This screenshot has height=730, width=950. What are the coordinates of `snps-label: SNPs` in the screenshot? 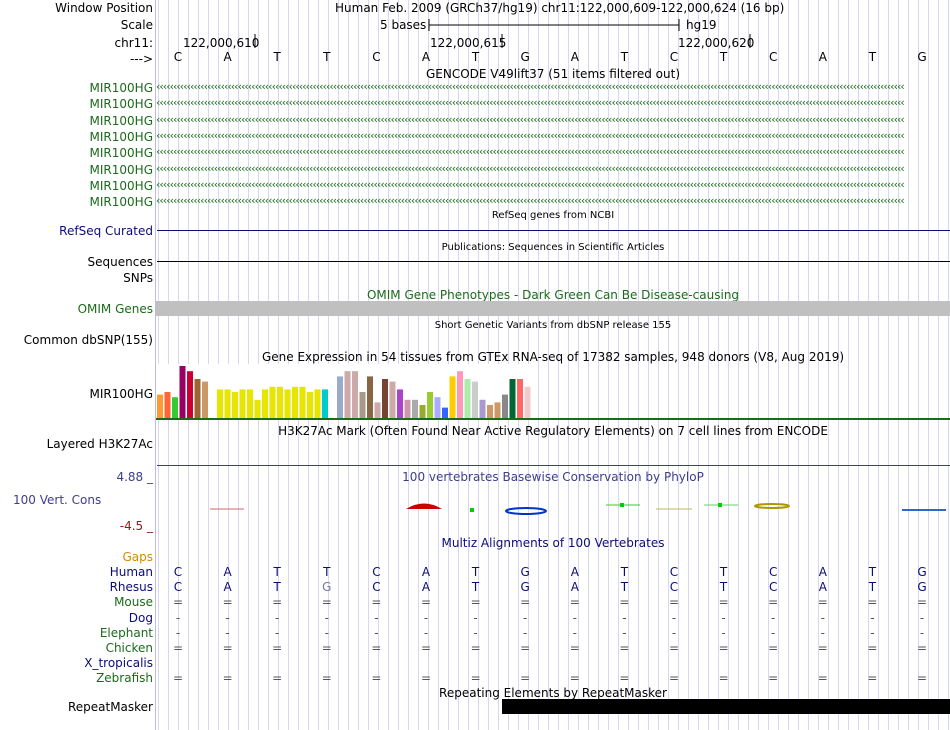 It's located at (138, 278).